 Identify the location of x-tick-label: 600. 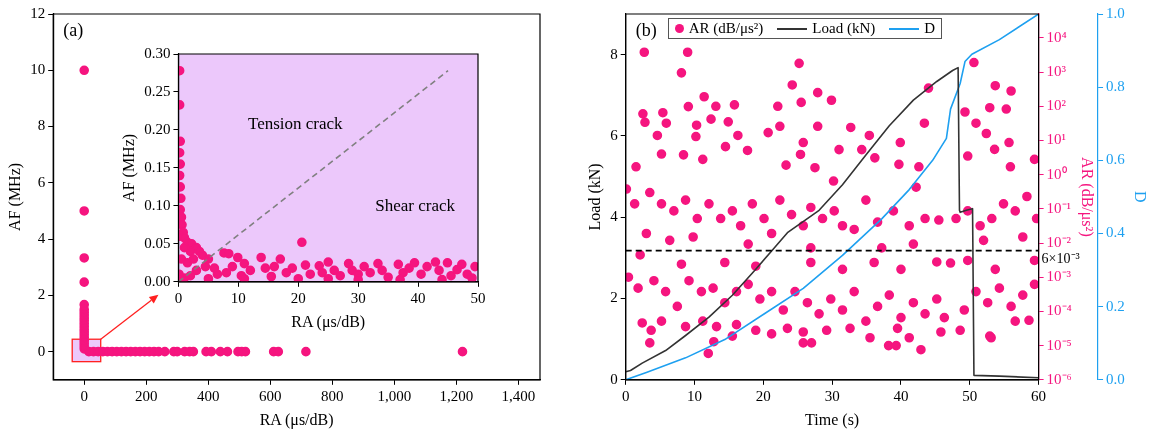
(270, 395).